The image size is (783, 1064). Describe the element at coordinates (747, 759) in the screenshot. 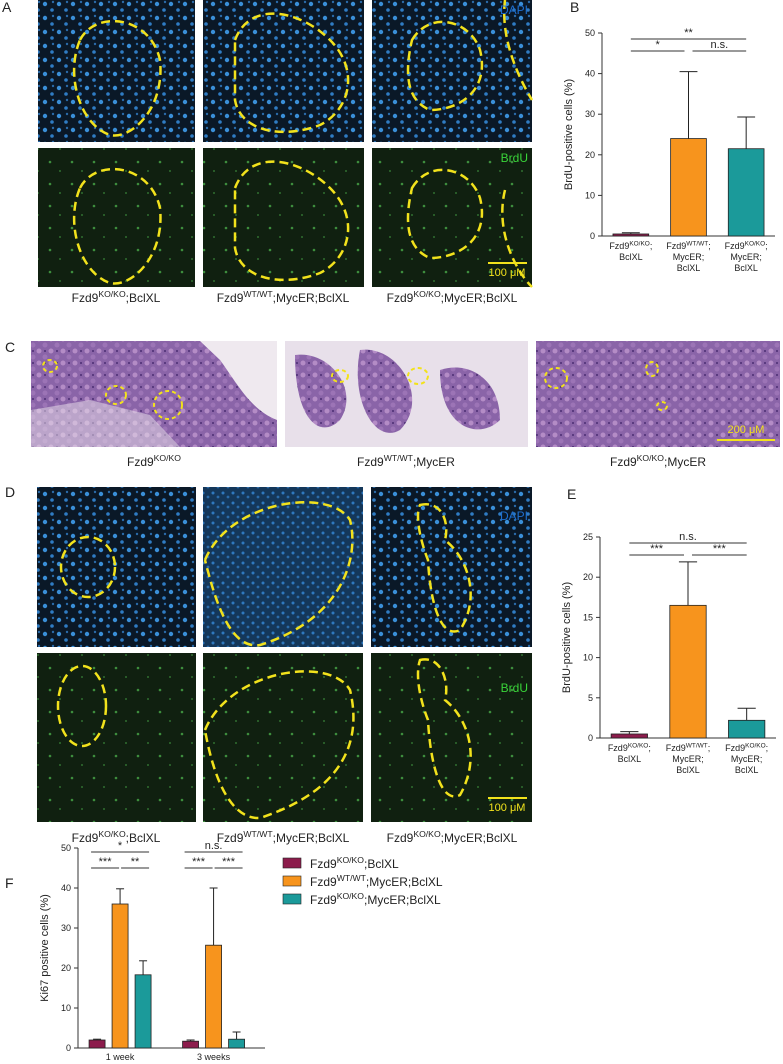

I see `label-line: MycER;` at that location.